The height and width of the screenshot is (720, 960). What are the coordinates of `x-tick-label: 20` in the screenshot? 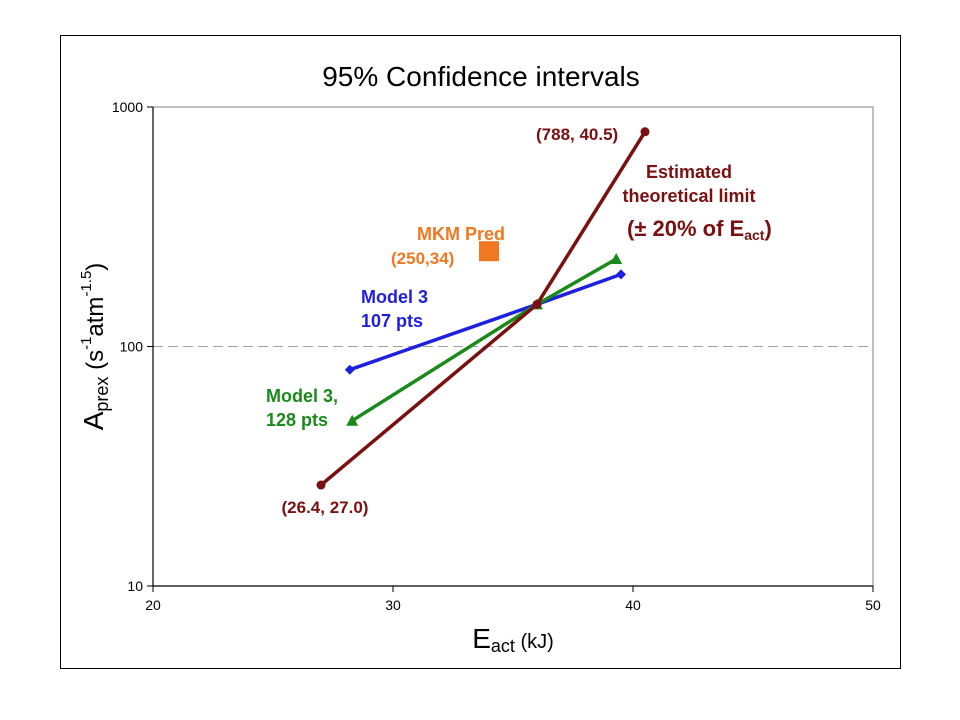 It's located at (153, 605).